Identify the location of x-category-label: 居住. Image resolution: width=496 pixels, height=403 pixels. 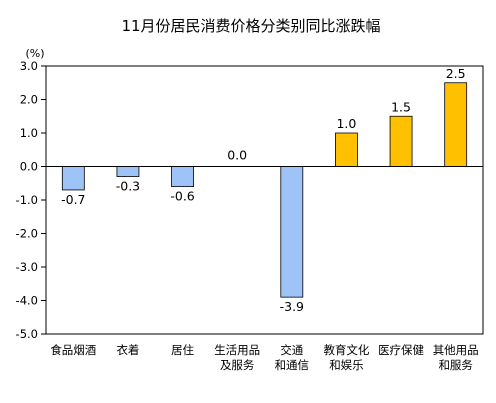
(182, 350).